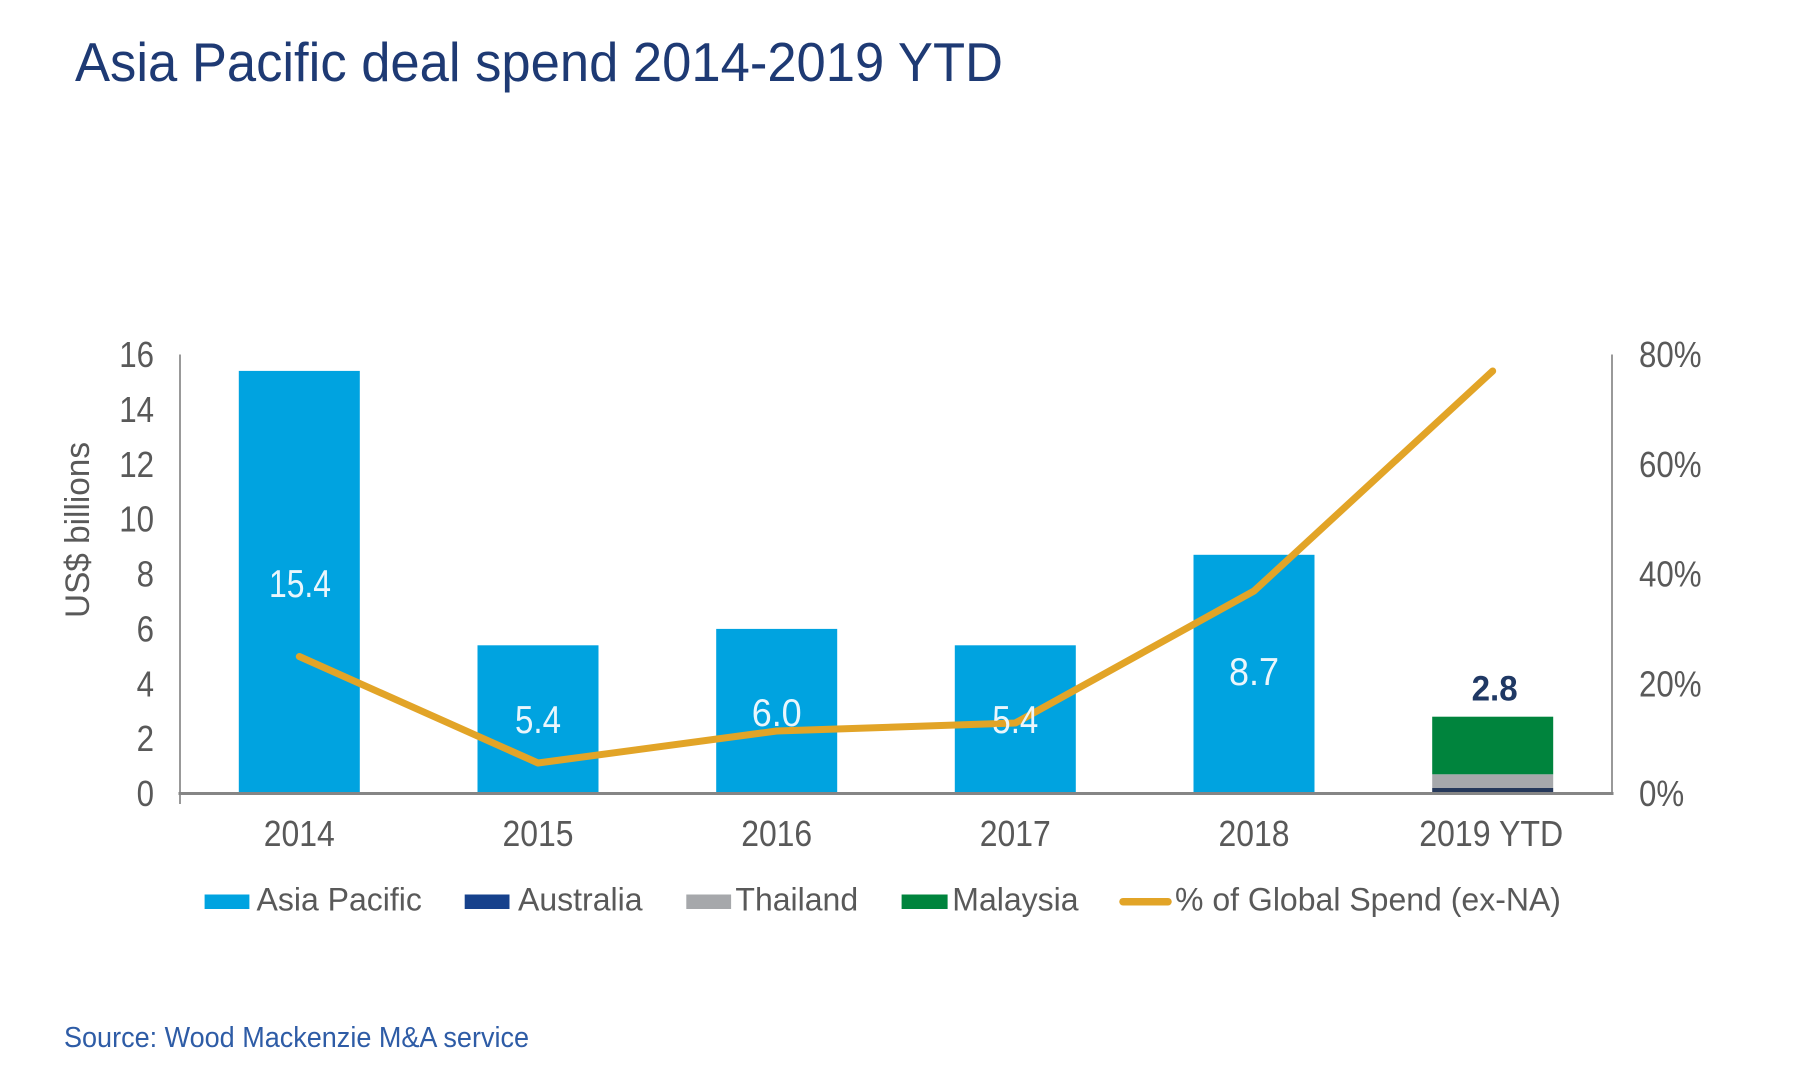 The height and width of the screenshot is (1080, 1800). Describe the element at coordinates (136, 519) in the screenshot. I see `svg-text: 10` at that location.